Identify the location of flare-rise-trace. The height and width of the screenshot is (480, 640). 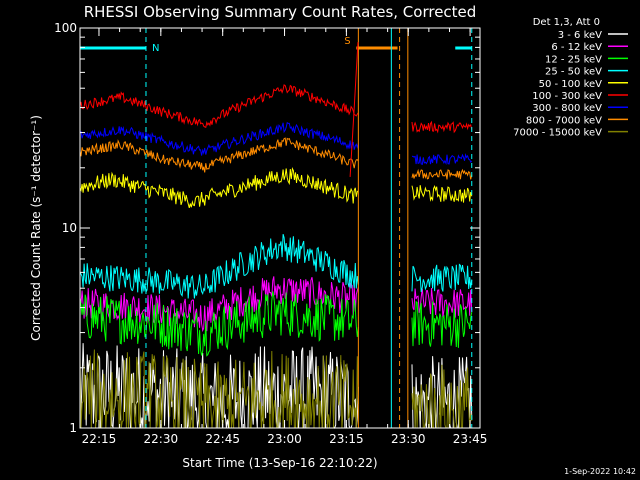
(354, 109).